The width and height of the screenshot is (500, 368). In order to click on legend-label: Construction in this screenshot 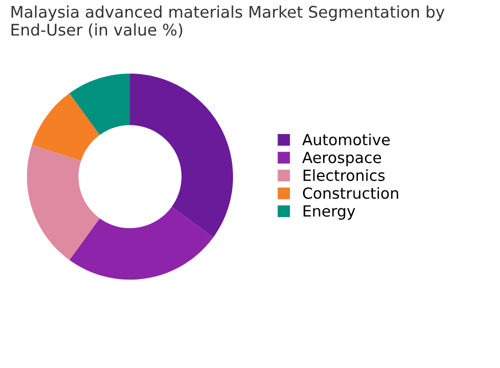, I will do `click(350, 193)`.